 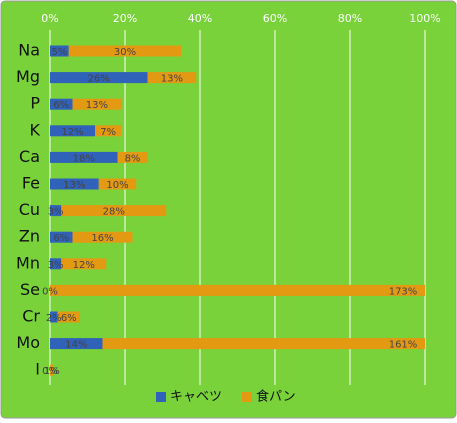 What do you see at coordinates (28, 342) in the screenshot?
I see `y-tick-label: Mo` at bounding box center [28, 342].